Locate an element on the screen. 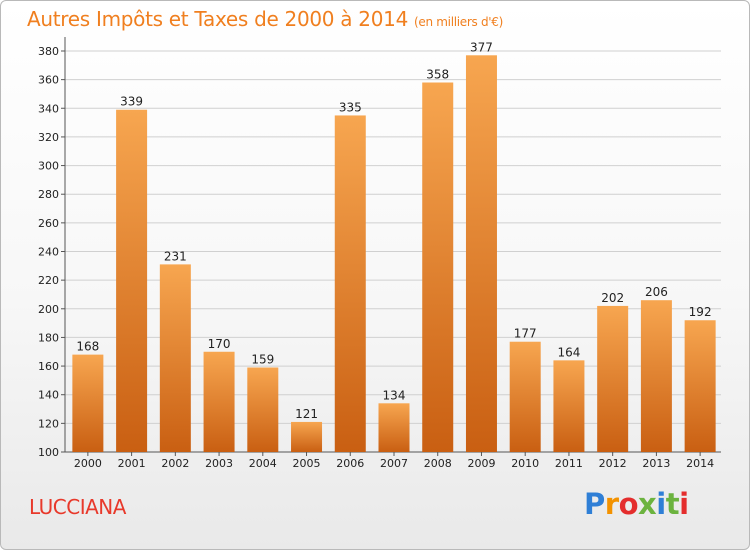  chart-unit: (en milliers d'€) is located at coordinates (459, 22).